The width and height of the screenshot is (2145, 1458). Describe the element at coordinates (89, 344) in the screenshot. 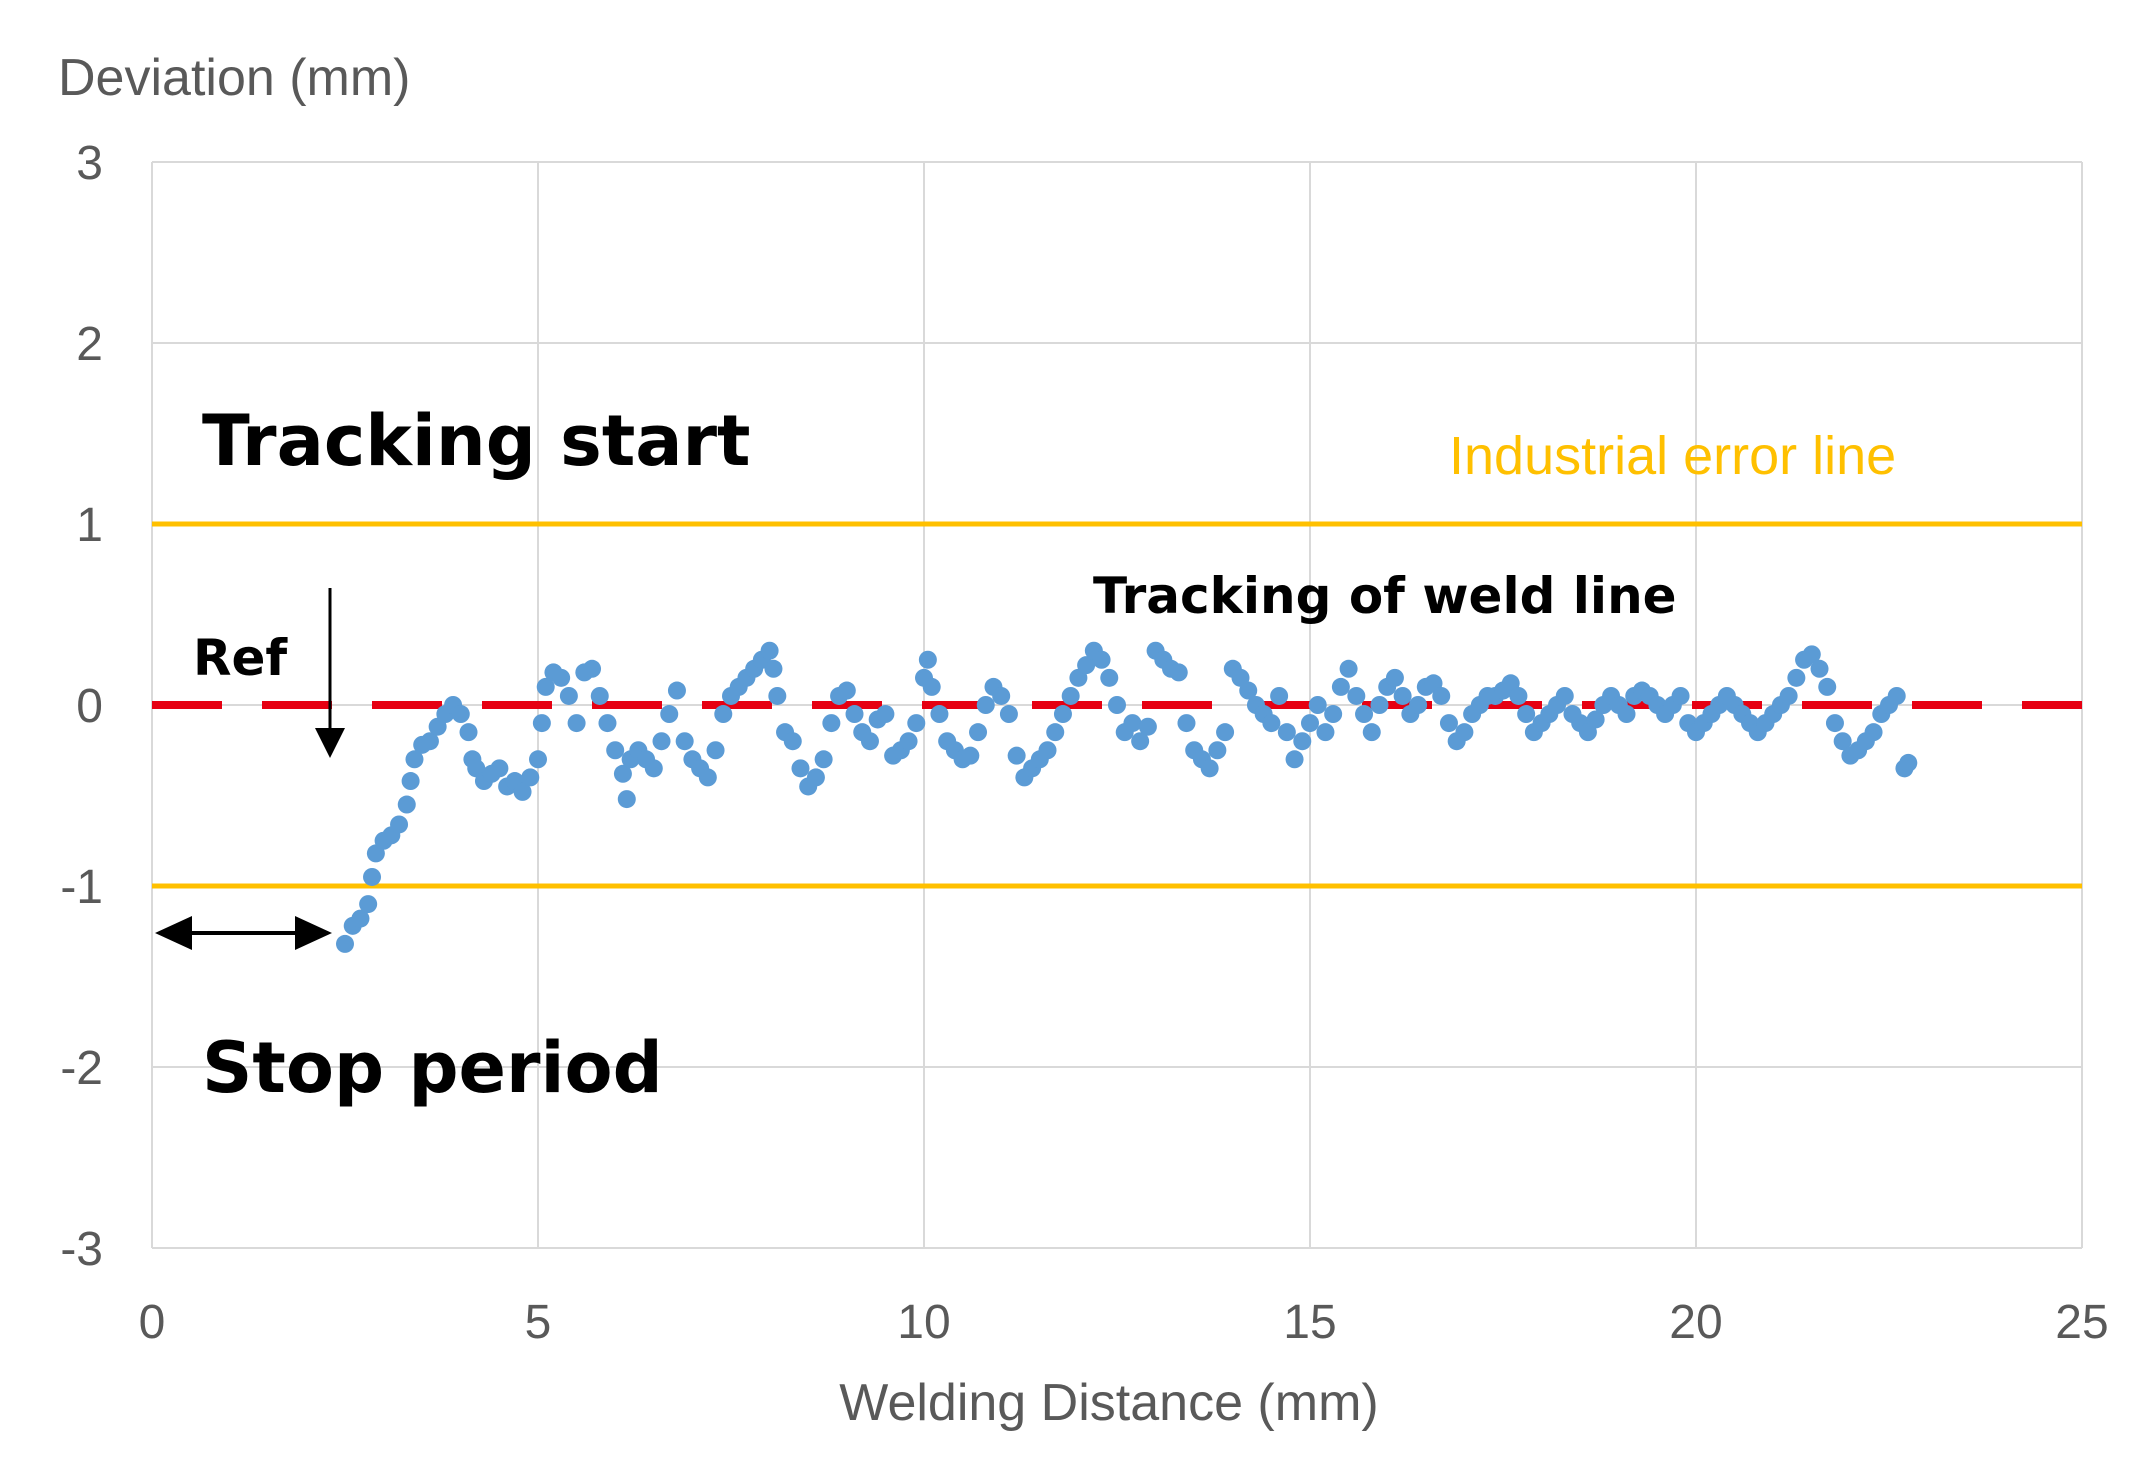

I see `y-tick-label: 2` at that location.